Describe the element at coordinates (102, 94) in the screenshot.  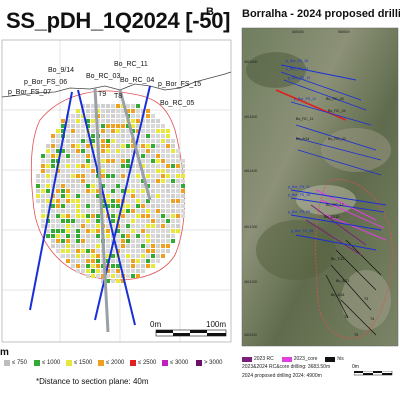
I see `label-t9: T9` at that location.